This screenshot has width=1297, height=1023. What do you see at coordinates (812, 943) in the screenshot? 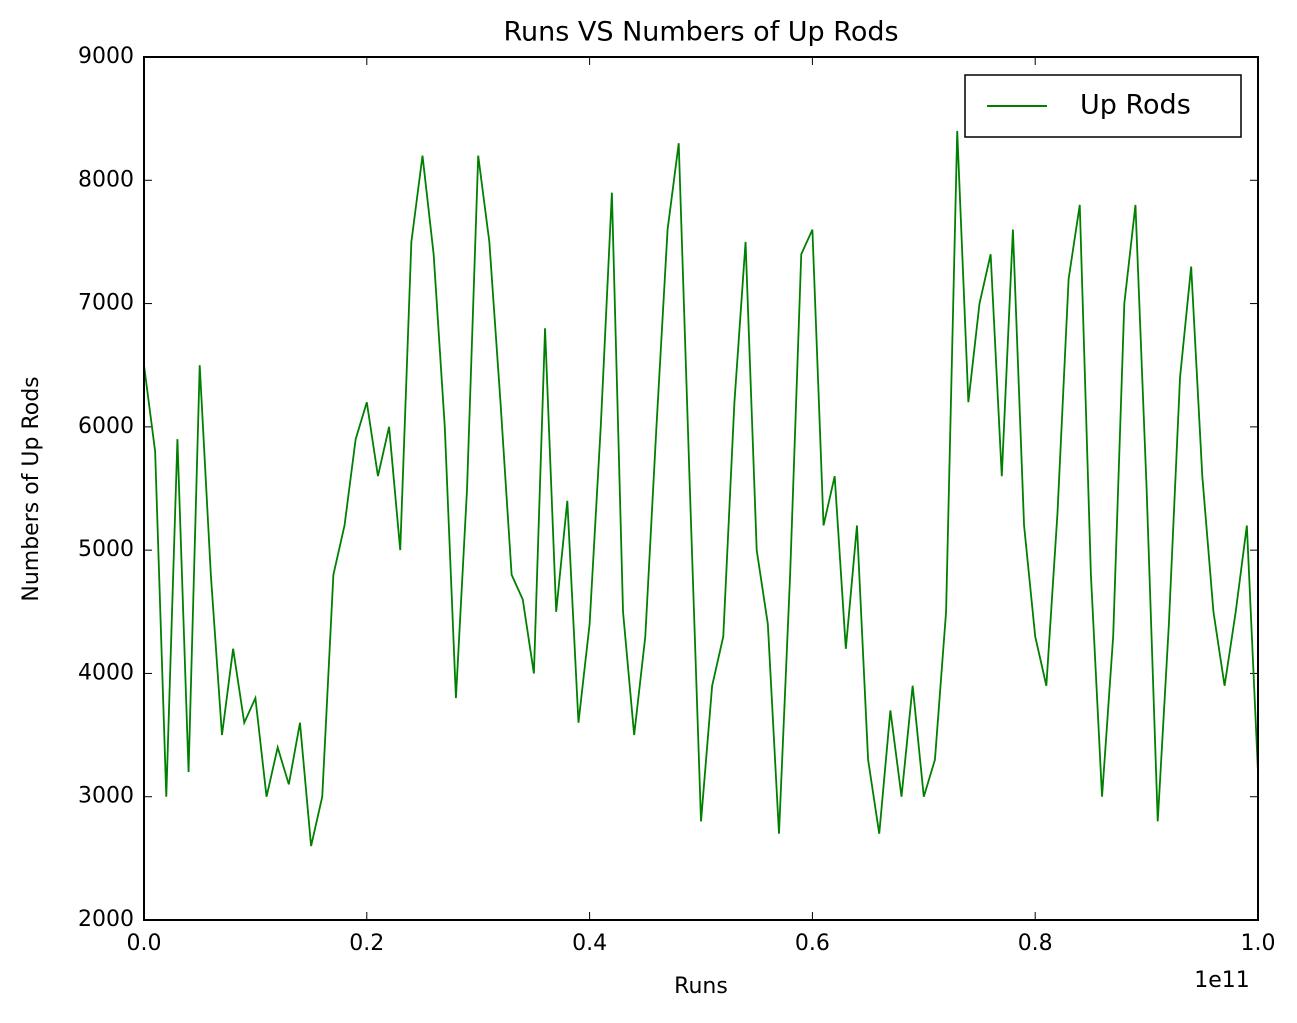
I see `x-tick-label: 0.6` at bounding box center [812, 943].